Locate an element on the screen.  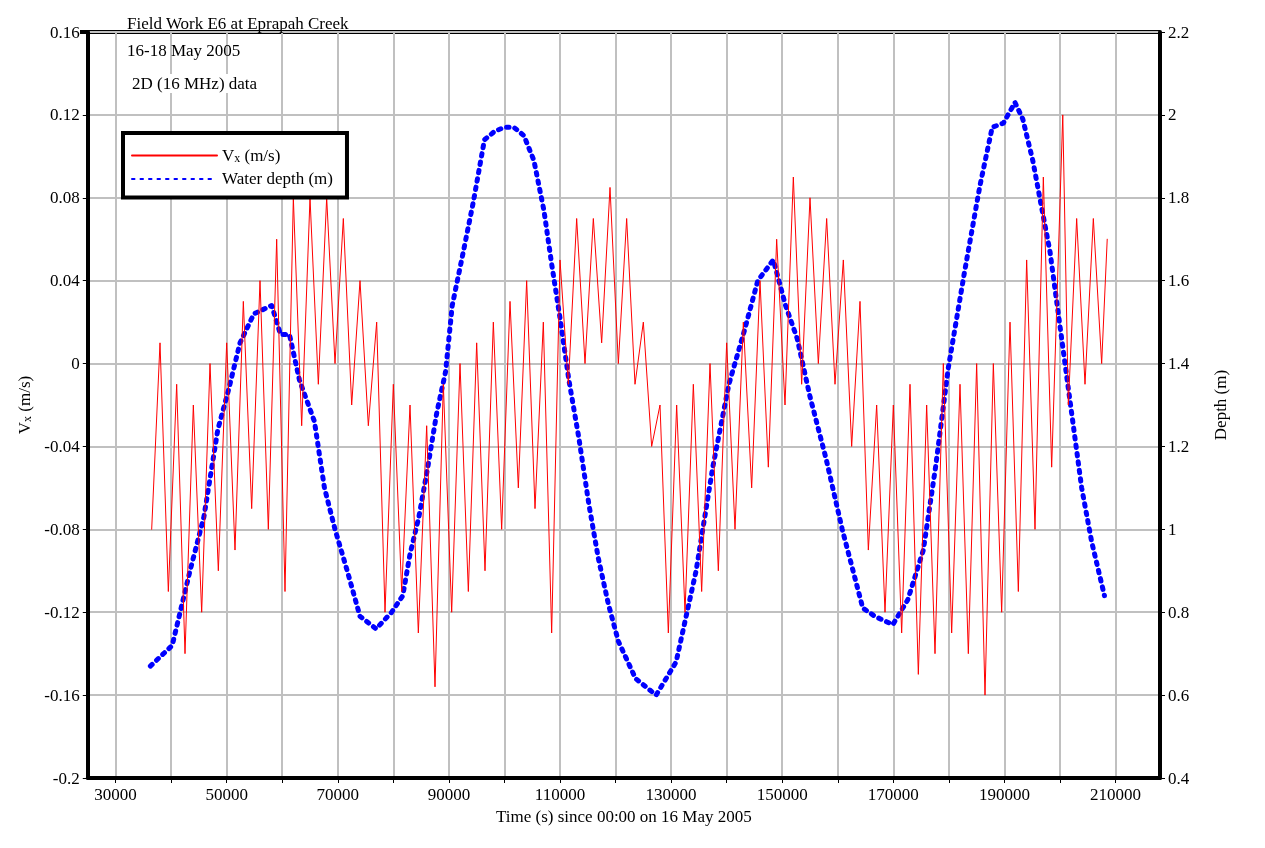
y2-tick-label: 0.6 is located at coordinates (1179, 695).